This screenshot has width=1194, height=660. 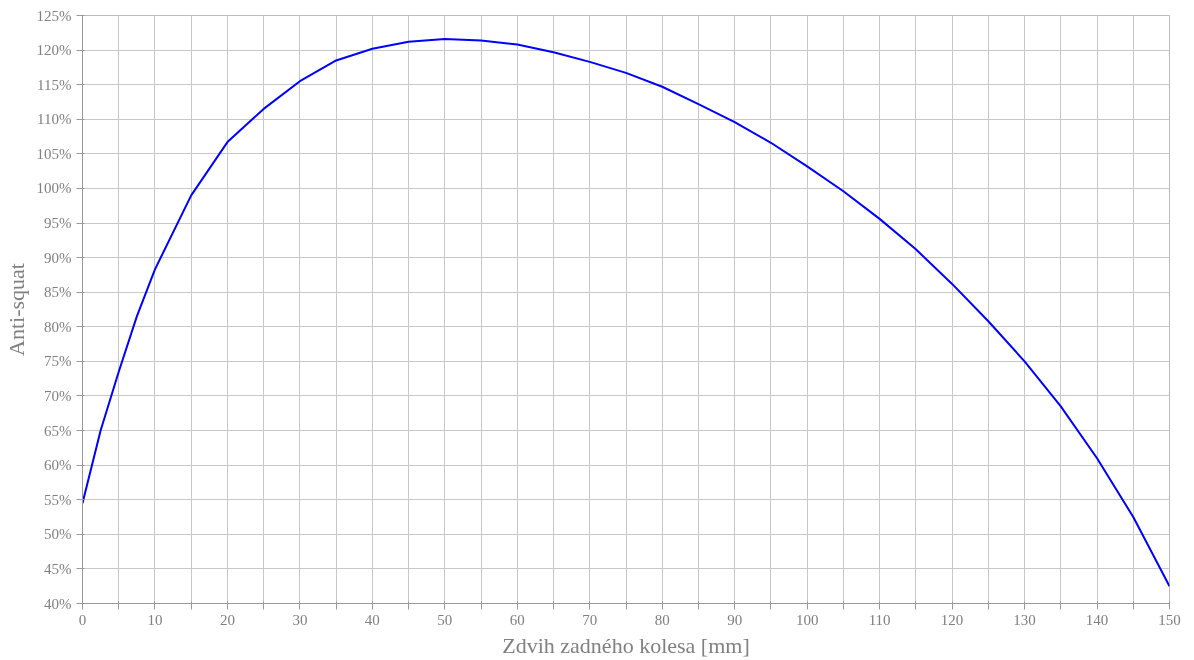 I want to click on x-tick-label: 0, so click(x=82, y=619).